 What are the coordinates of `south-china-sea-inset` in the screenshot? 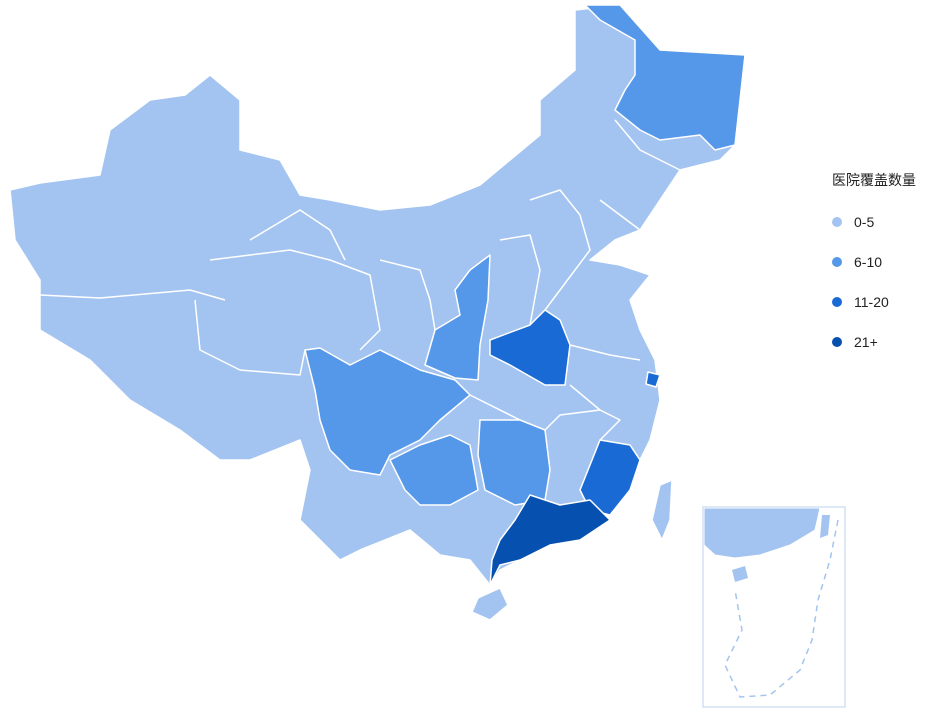 It's located at (774, 607).